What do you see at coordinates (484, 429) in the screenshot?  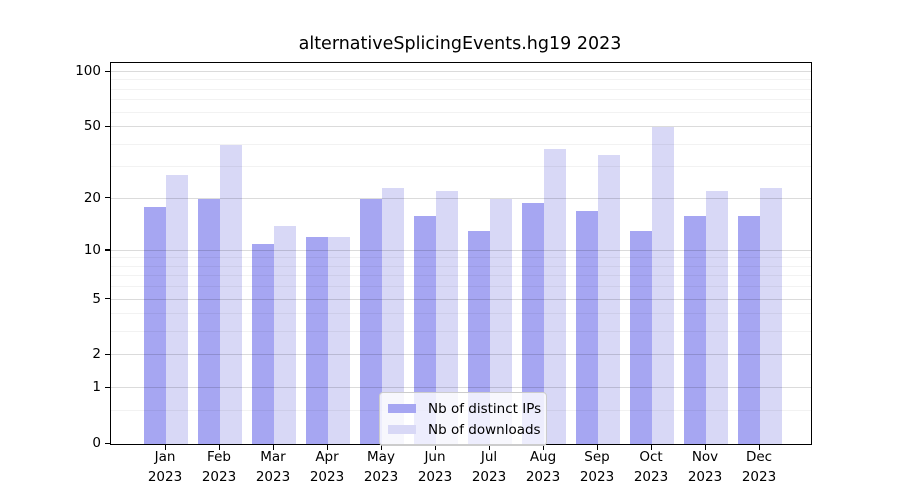 I see `legend-label-downloads: Nb of downloads` at bounding box center [484, 429].